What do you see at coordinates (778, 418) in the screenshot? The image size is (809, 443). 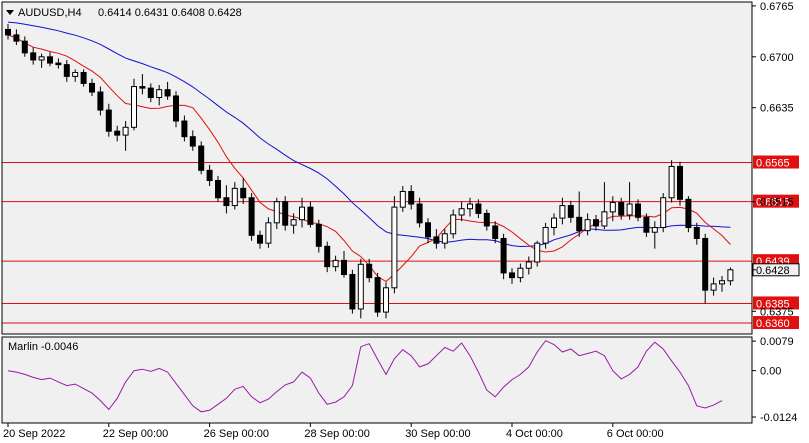 I see `indicator-tick-label: -0.0124` at bounding box center [778, 418].